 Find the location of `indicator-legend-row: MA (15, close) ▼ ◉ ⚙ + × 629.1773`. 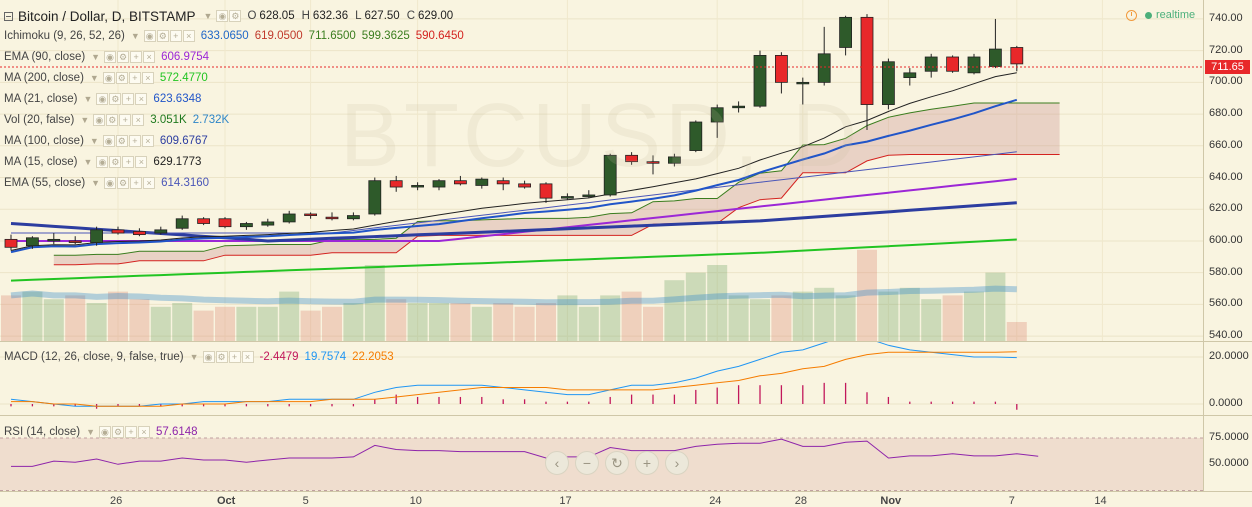

indicator-legend-row: MA (15, close) ▼ ◉ ⚙ + × 629.1773 is located at coordinates (105, 162).